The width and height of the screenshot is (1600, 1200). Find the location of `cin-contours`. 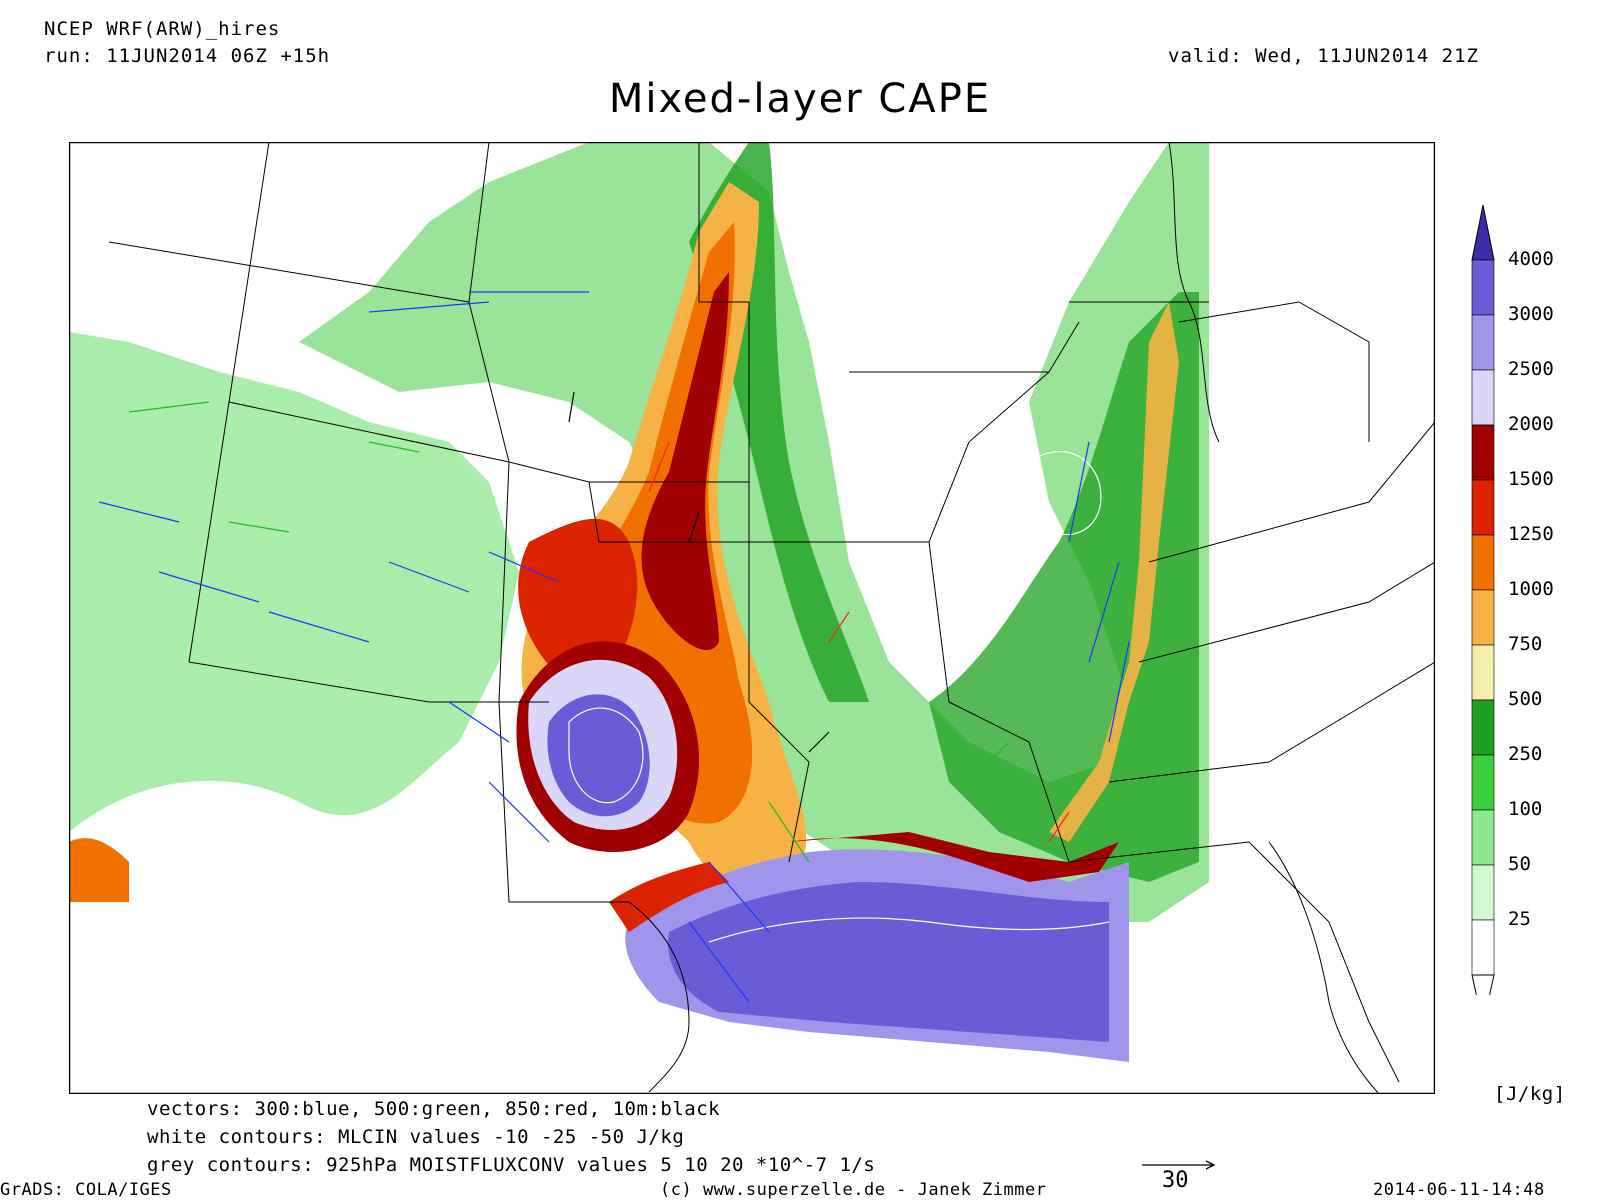

cin-contours is located at coordinates (839, 697).